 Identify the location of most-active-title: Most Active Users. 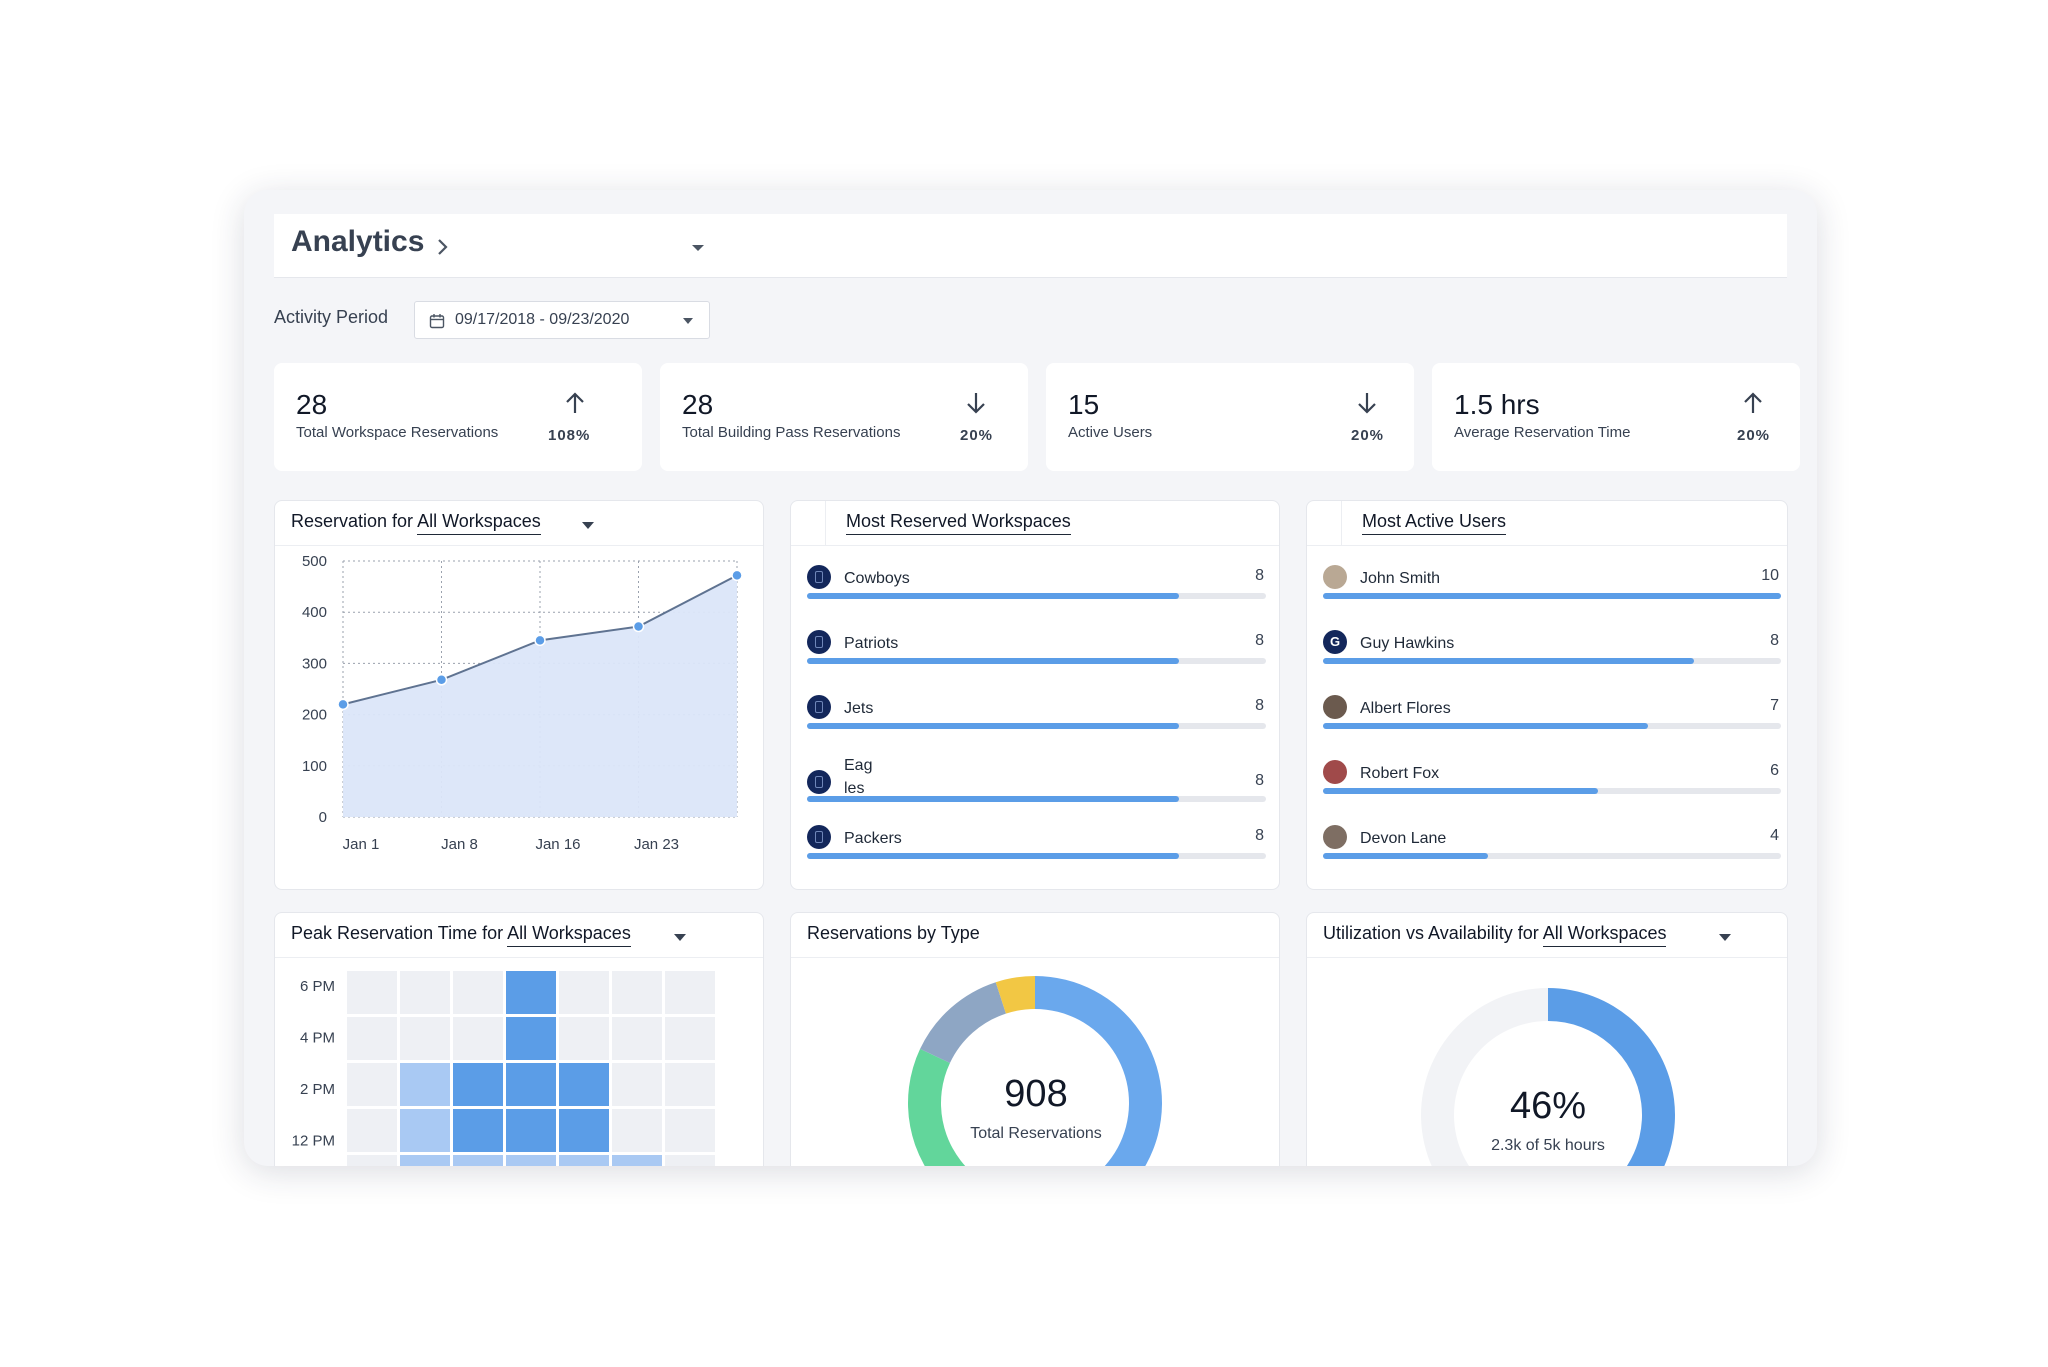
(1434, 523).